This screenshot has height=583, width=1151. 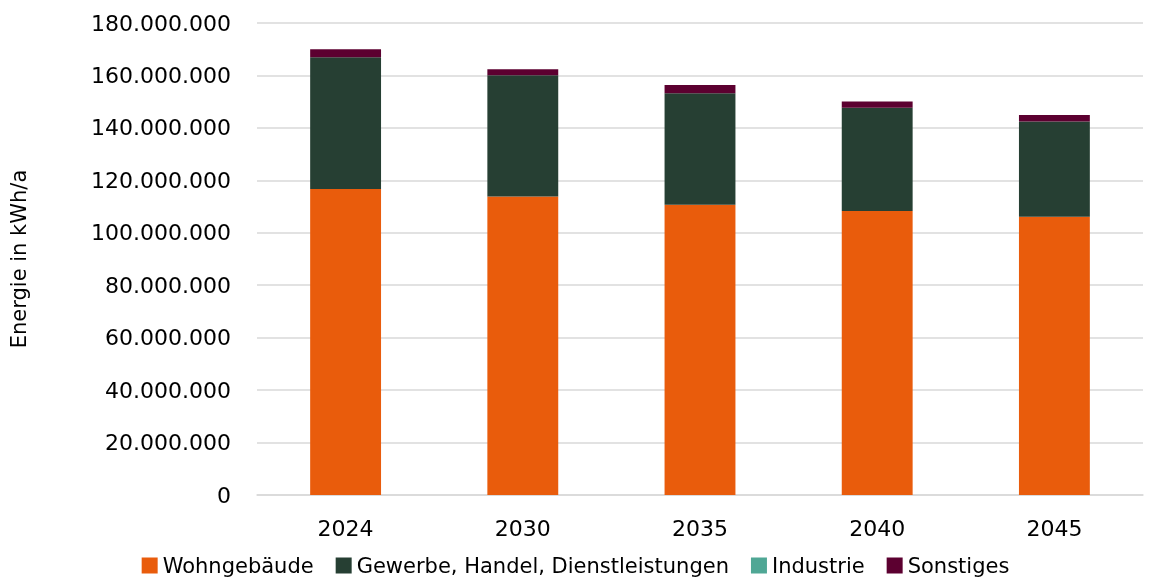 I want to click on y-tick-label: 60.000.000, so click(x=168, y=338).